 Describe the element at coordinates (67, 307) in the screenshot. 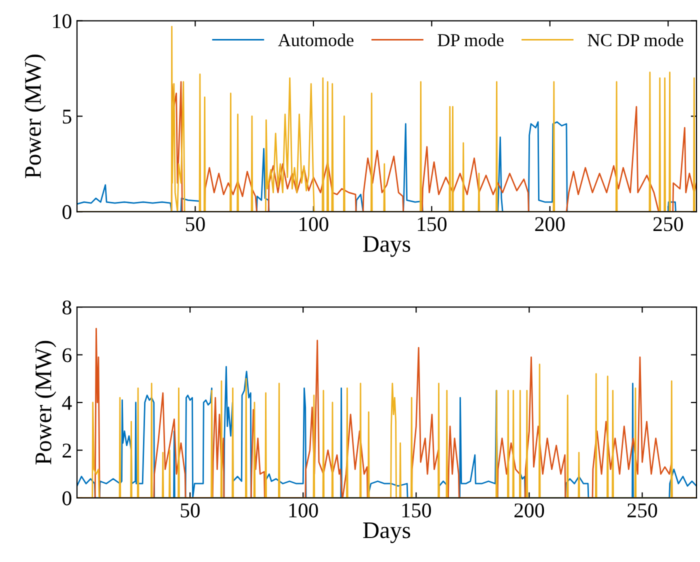

I see `y-tick-label: 8` at that location.